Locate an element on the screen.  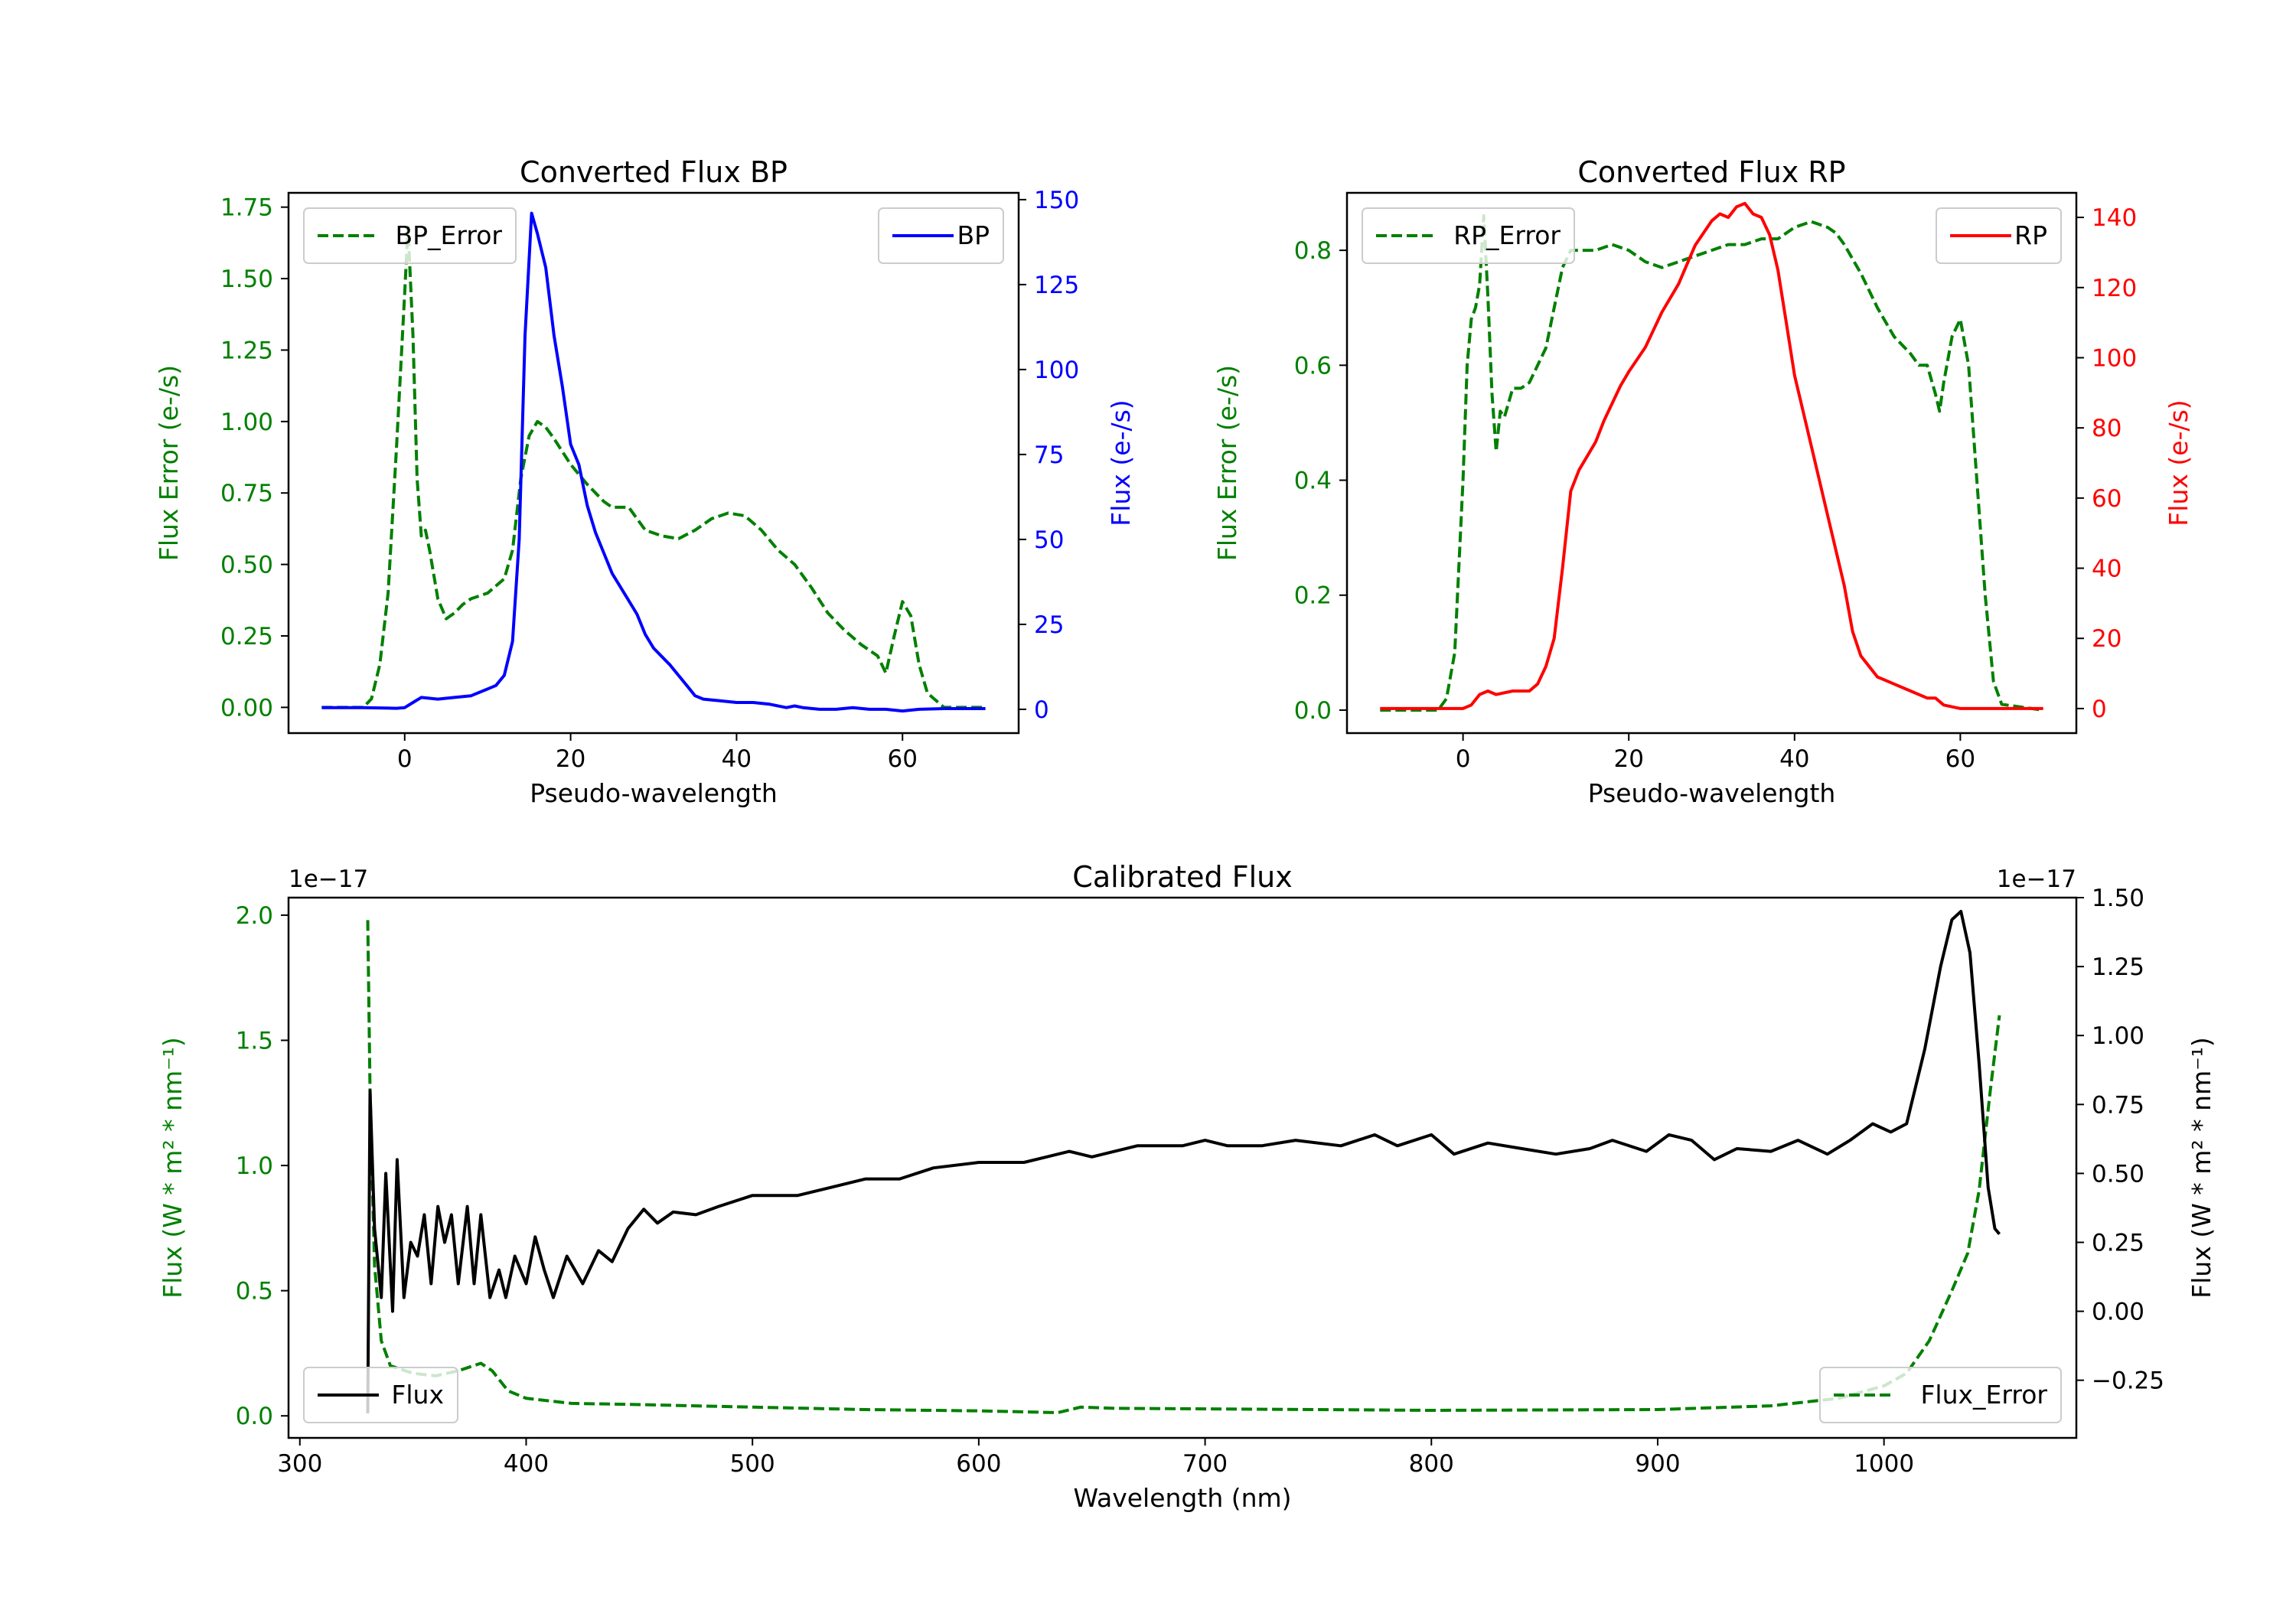
y-left-axis-label: Flux (W * m² * nm⁻¹) is located at coordinates (173, 1168).